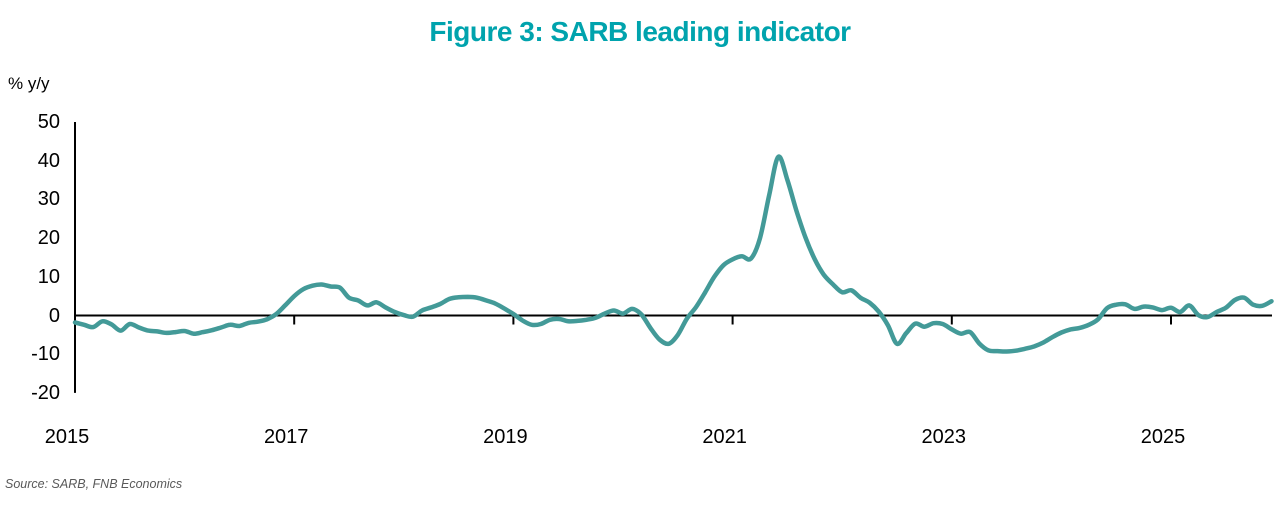 Image resolution: width=1280 pixels, height=520 pixels. What do you see at coordinates (67, 437) in the screenshot?
I see `x-tick-label: 2015` at bounding box center [67, 437].